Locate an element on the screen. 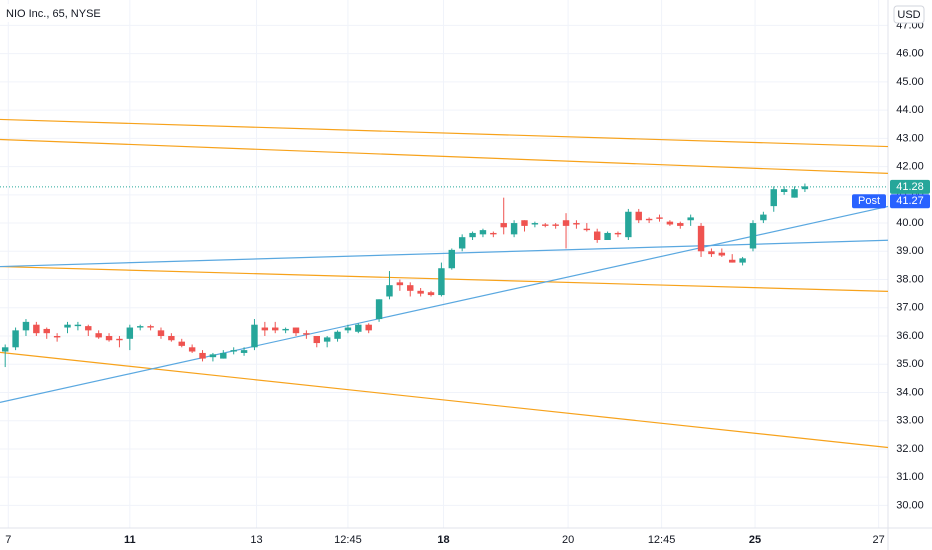 Image resolution: width=932 pixels, height=550 pixels. y-tick-label: 43.00 is located at coordinates (910, 138).